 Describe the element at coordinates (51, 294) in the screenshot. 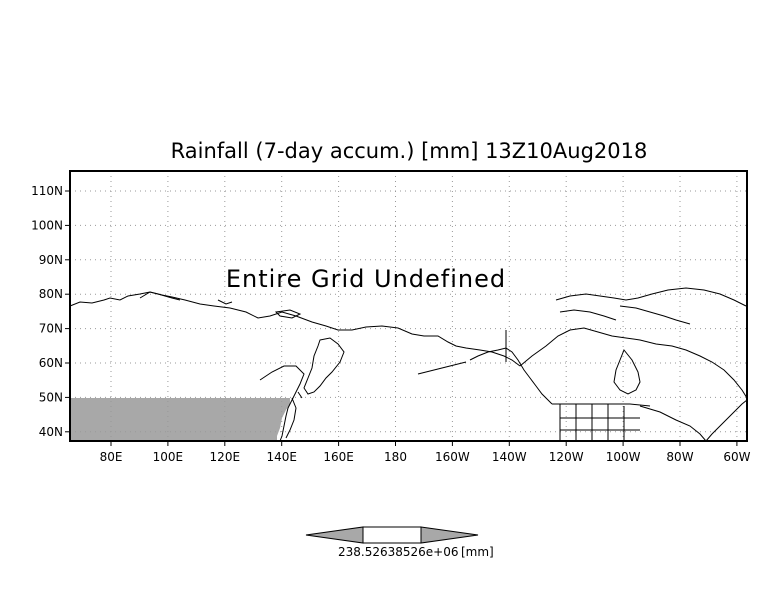

I see `lat-tick-label: 80N` at that location.